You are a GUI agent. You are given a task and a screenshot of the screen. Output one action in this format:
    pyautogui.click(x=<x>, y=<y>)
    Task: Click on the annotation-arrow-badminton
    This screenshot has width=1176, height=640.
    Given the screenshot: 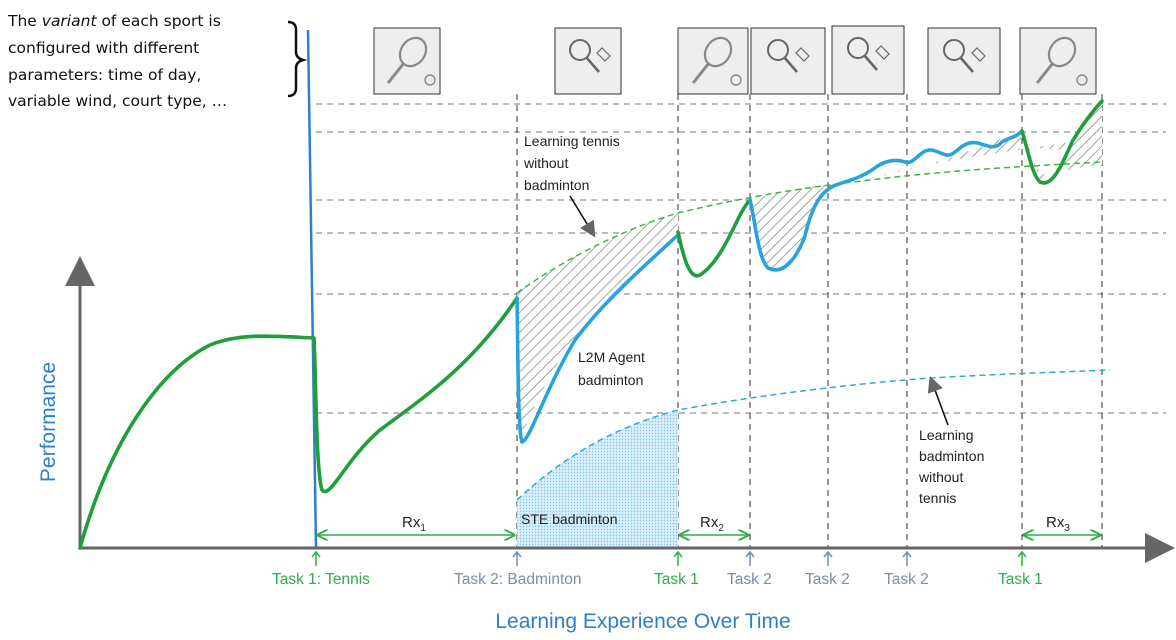 What is the action you would take?
    pyautogui.click(x=938, y=401)
    